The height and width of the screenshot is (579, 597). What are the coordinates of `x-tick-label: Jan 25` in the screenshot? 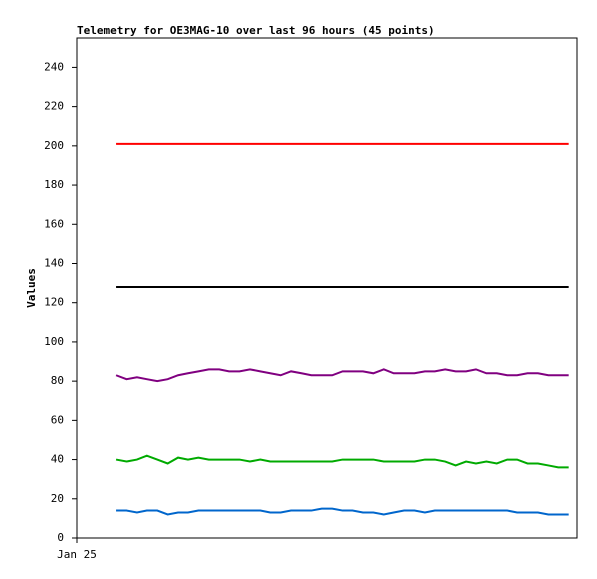 It's located at (77, 554).